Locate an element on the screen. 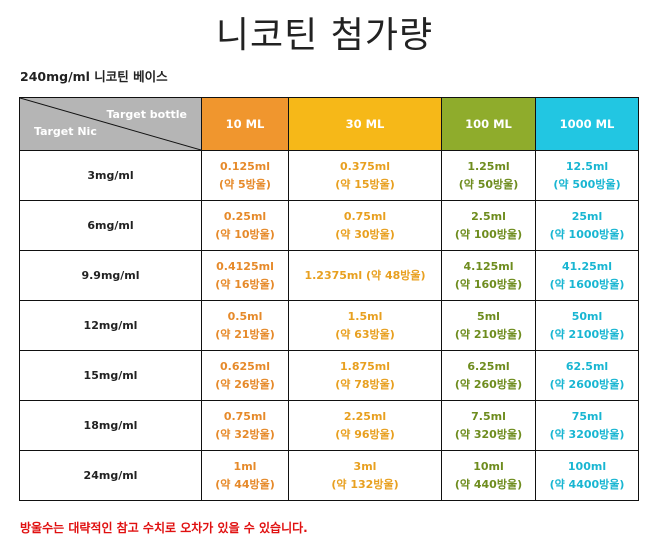 This screenshot has width=649, height=548. amount-ml: 6.25ml is located at coordinates (488, 366).